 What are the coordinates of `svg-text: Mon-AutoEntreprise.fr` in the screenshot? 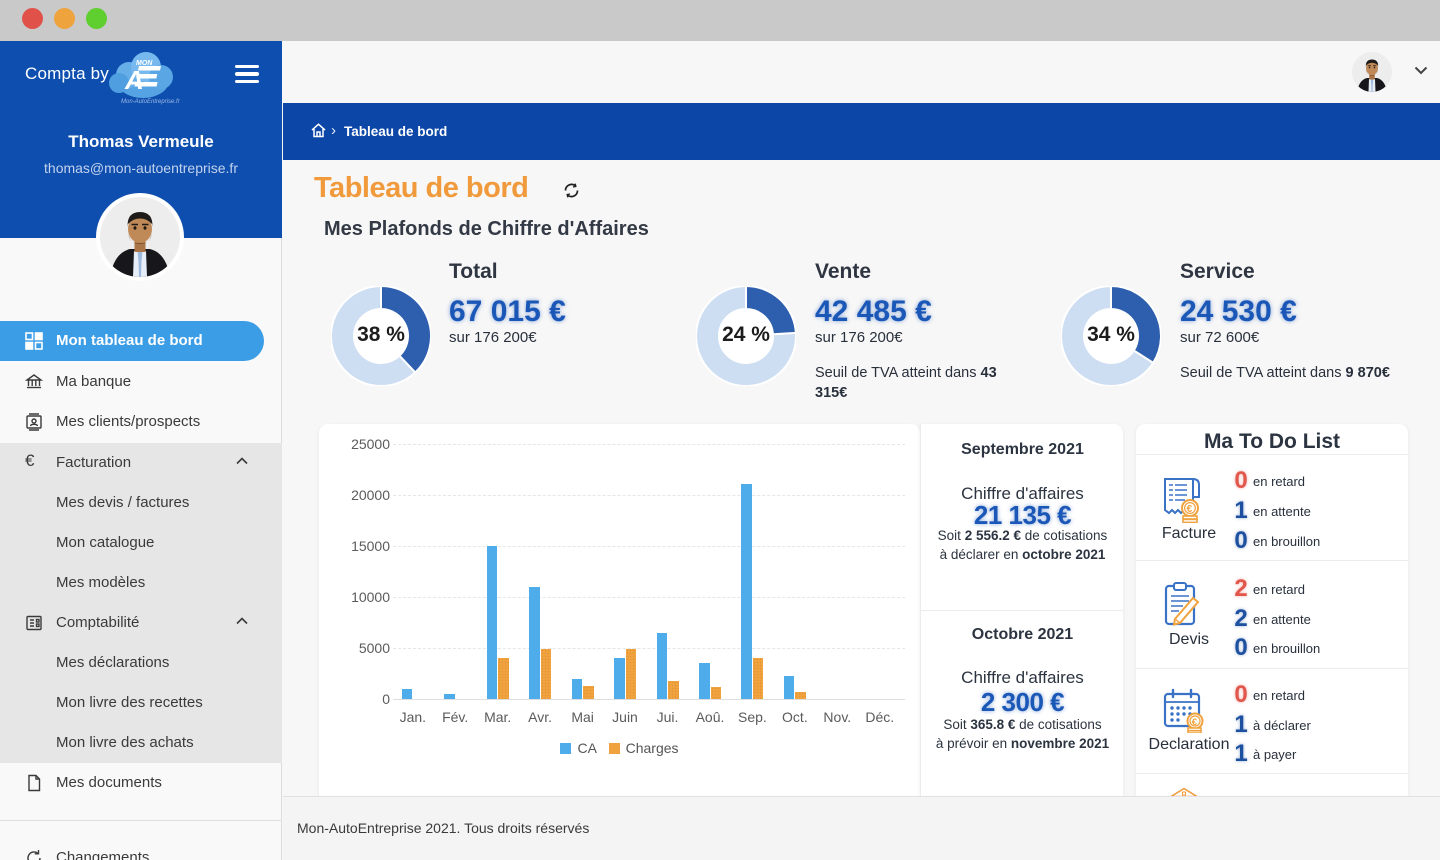 It's located at (151, 102).